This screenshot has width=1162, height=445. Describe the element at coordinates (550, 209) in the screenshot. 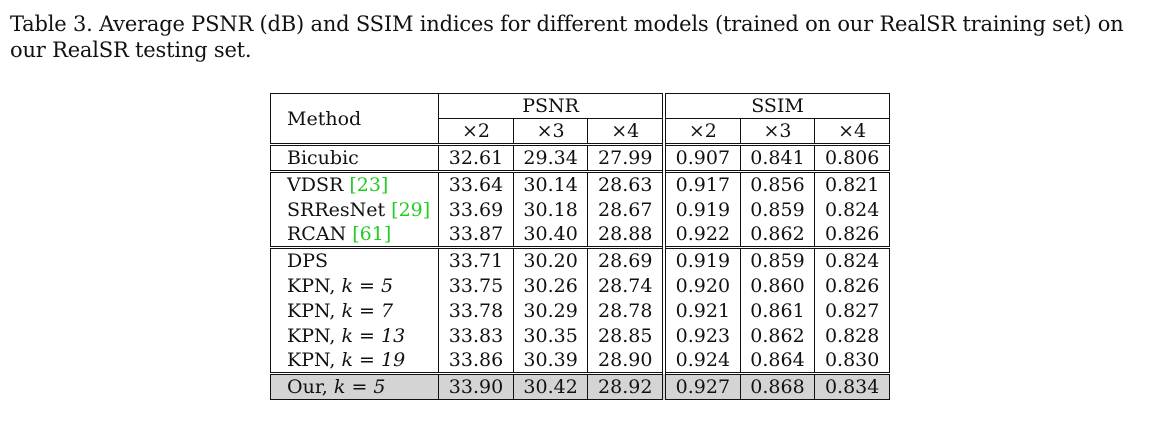

I see `psnr-value: 30.18` at that location.